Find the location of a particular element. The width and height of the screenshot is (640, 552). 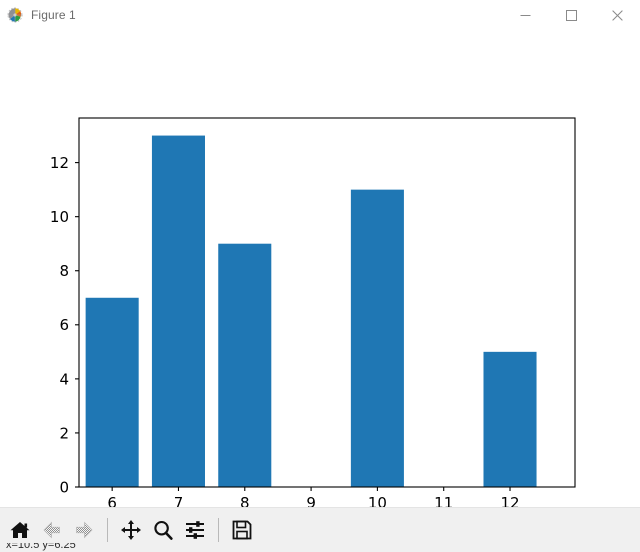

back-button is located at coordinates (52, 530).